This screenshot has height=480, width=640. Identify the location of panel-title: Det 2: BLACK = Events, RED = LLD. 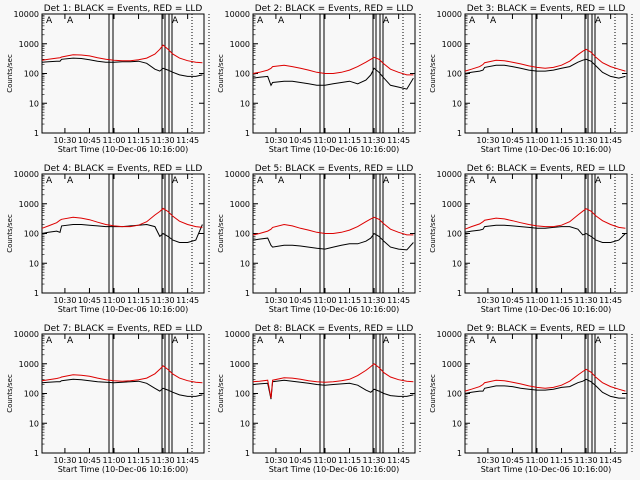
(334, 9).